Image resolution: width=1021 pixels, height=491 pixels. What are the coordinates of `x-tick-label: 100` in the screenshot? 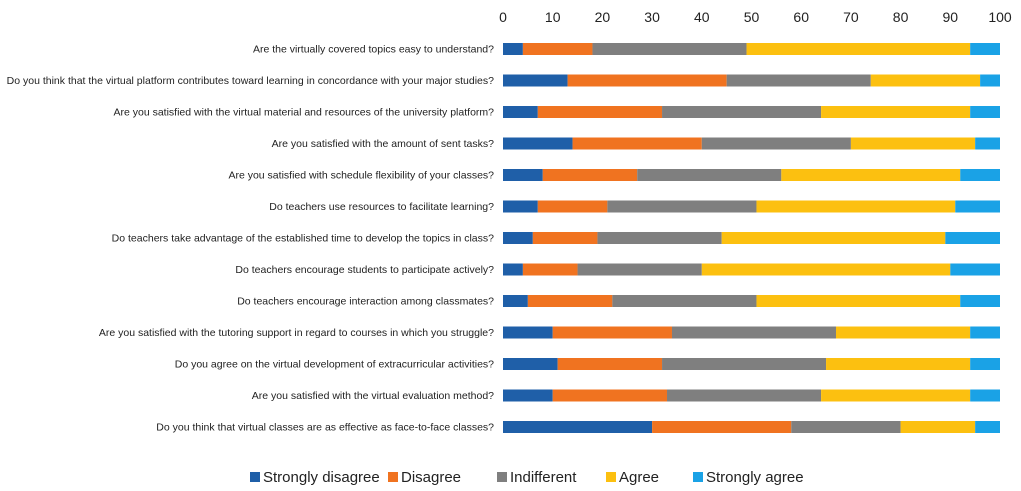 It's located at (1000, 17).